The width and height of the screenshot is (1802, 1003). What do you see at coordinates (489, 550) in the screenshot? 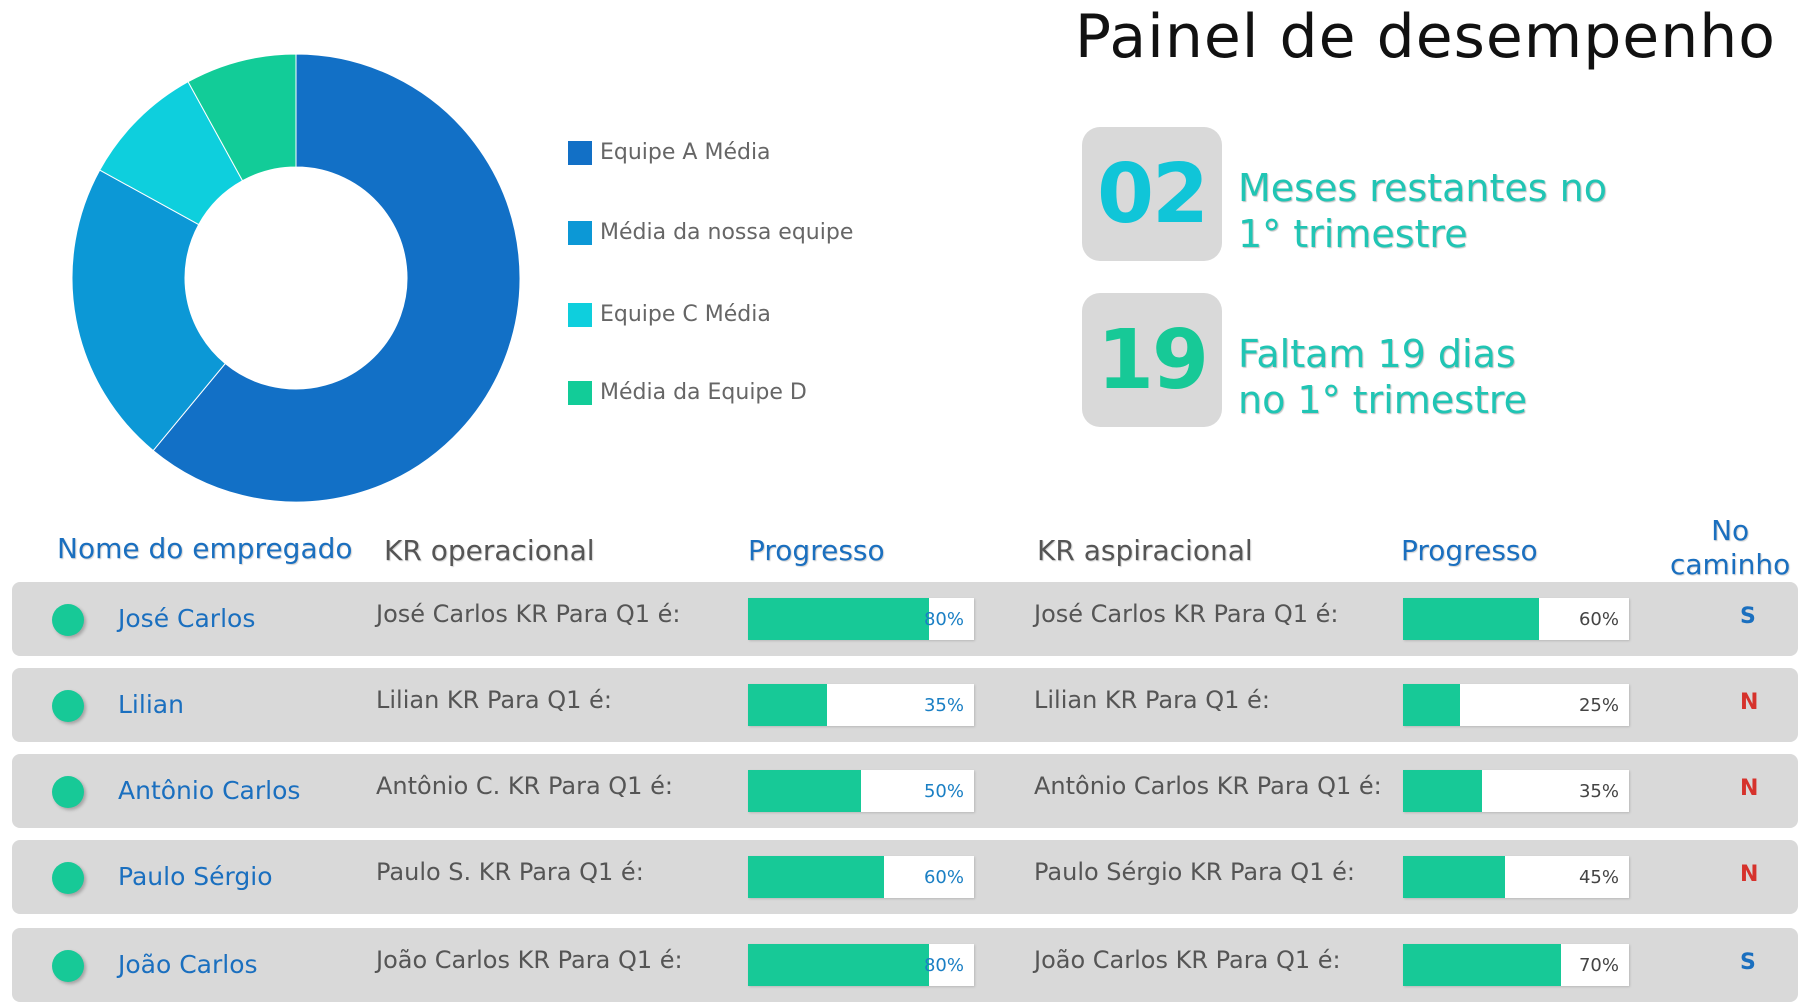
I see `header-kr-operational: KR operacional` at bounding box center [489, 550].